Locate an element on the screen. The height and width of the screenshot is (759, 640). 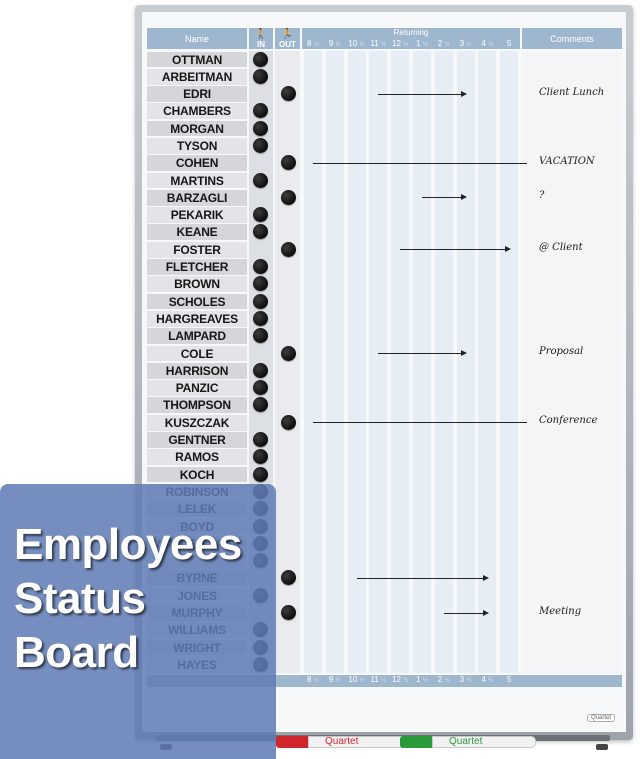
name-header-label: Name is located at coordinates (196, 38).